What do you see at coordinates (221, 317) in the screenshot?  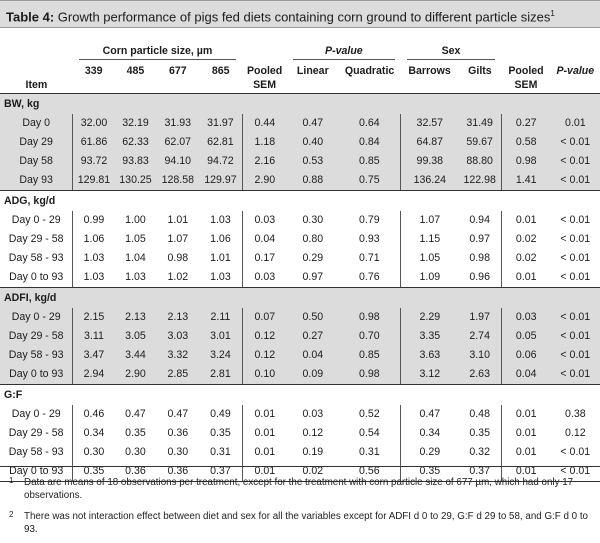 I see `table-cell: 2.11` at bounding box center [221, 317].